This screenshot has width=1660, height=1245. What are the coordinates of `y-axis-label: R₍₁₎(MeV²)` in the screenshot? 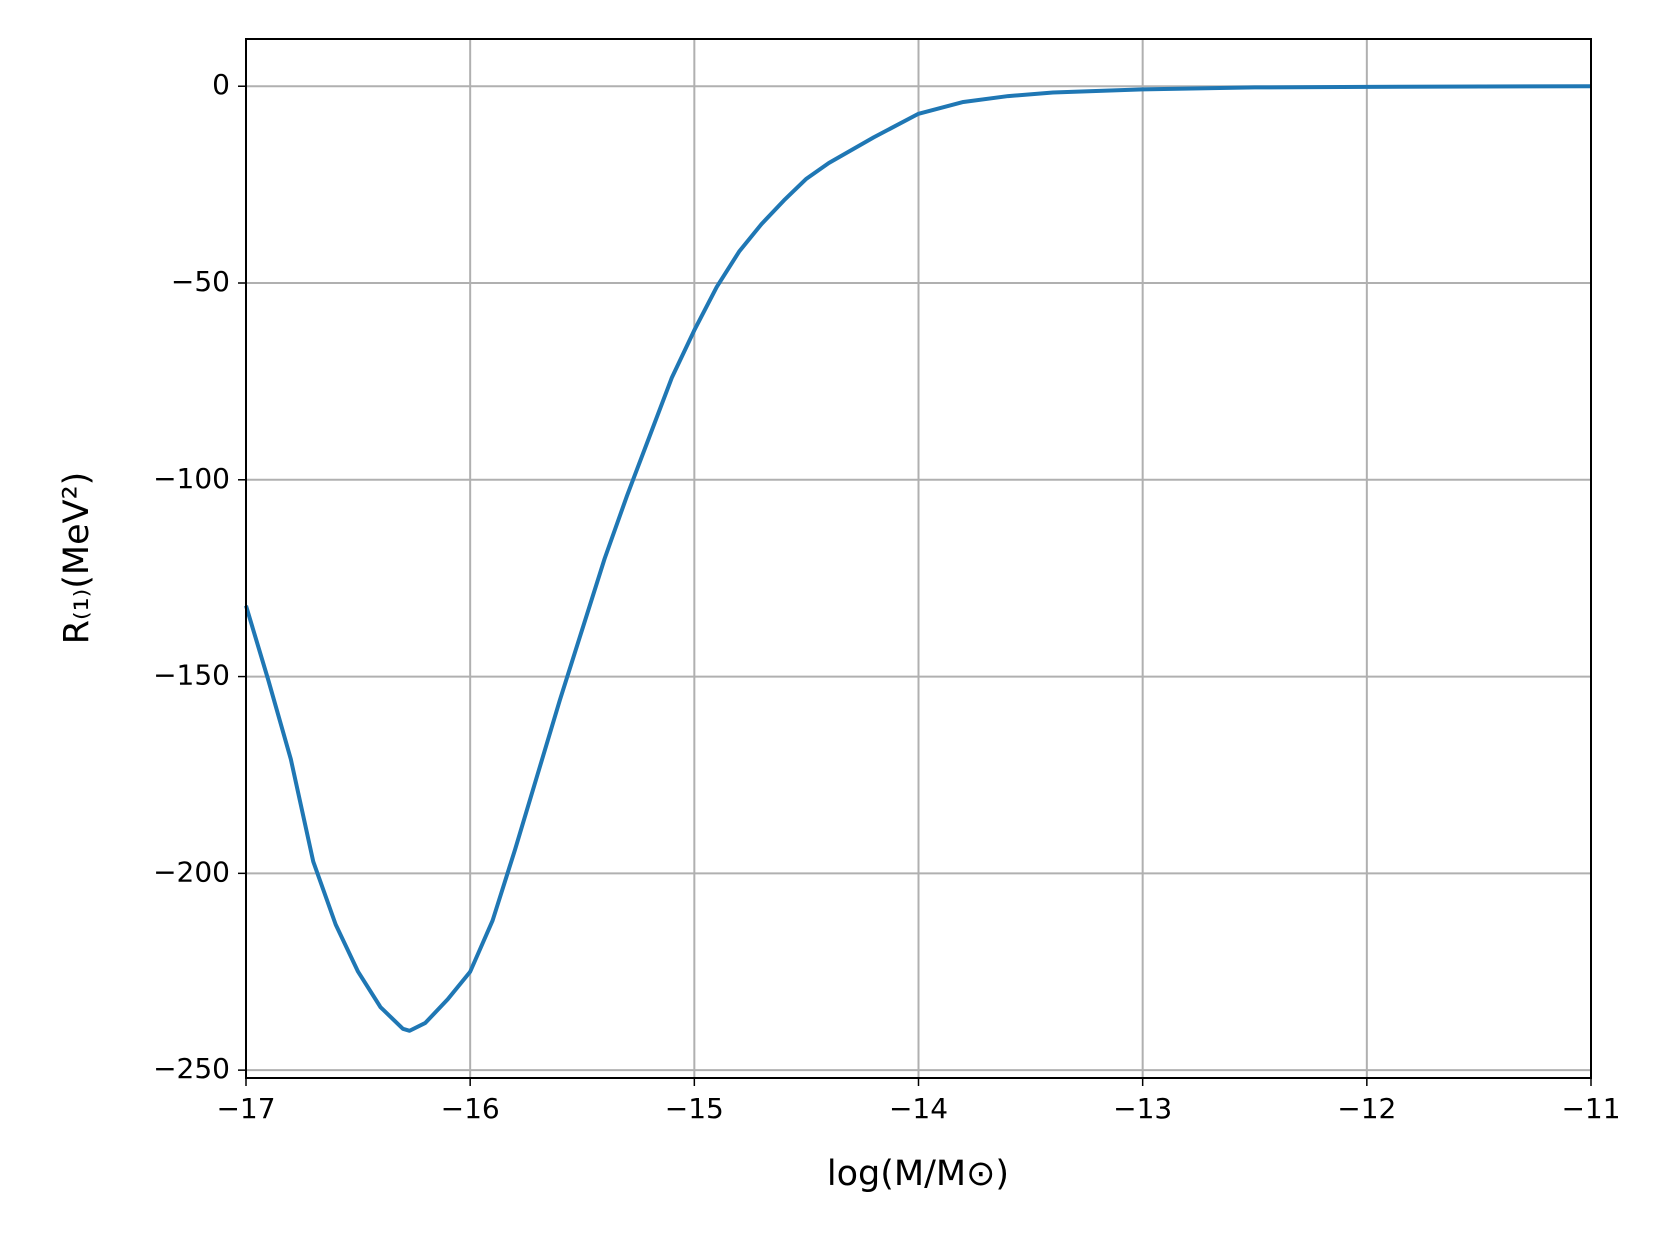 It's located at (77, 558).